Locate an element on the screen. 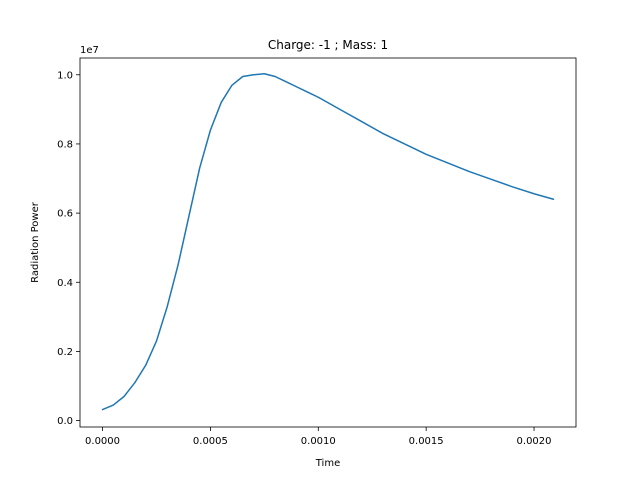  x-tick-label: 0.0000 is located at coordinates (102, 441).